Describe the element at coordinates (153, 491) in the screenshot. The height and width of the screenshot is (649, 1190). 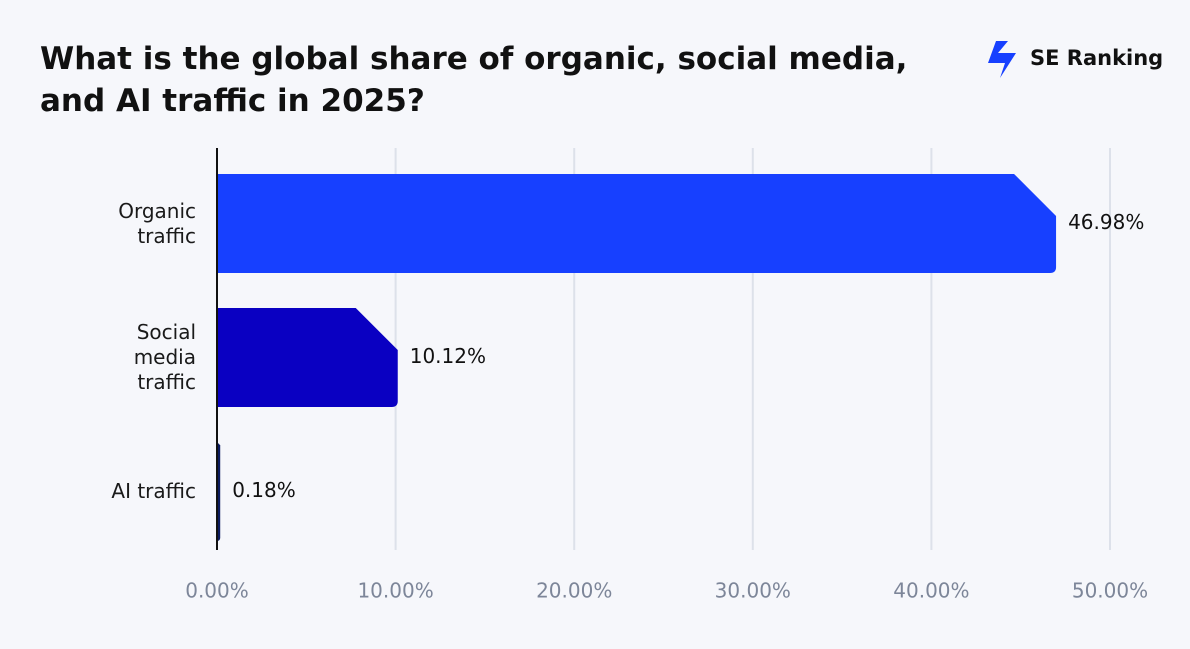
I see `y-tick-label: AI traffic` at that location.